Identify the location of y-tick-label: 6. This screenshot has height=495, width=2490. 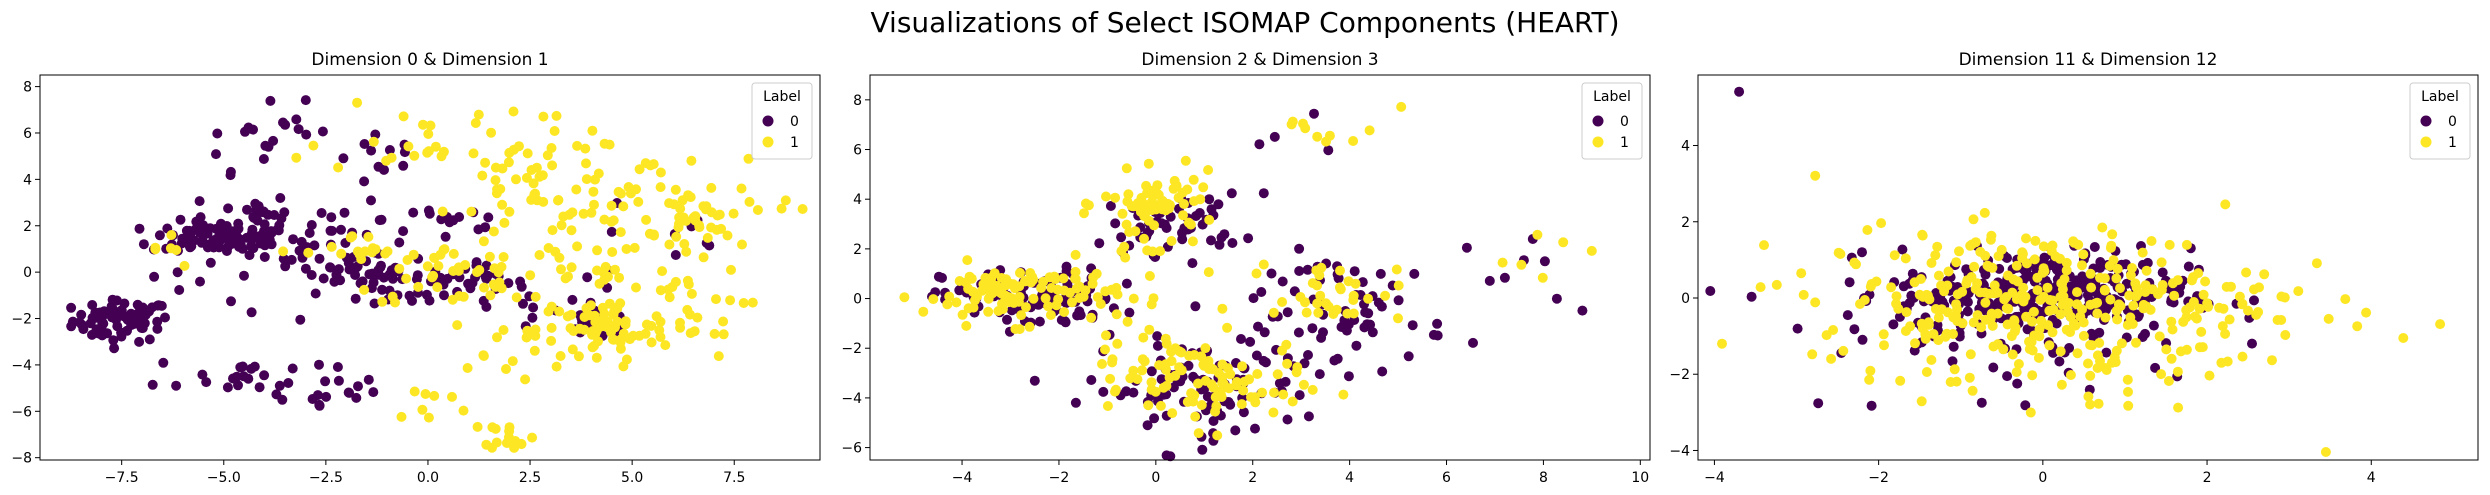
(857, 151).